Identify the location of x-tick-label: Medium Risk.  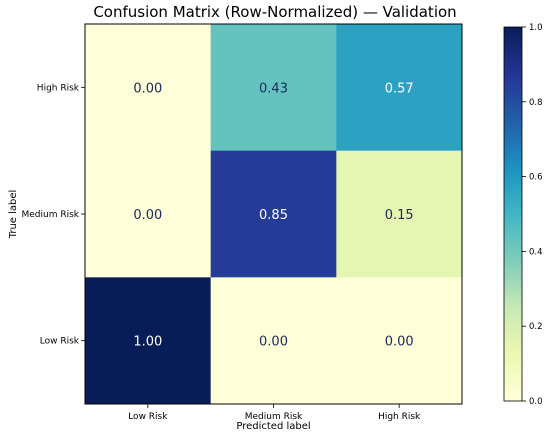
(274, 417).